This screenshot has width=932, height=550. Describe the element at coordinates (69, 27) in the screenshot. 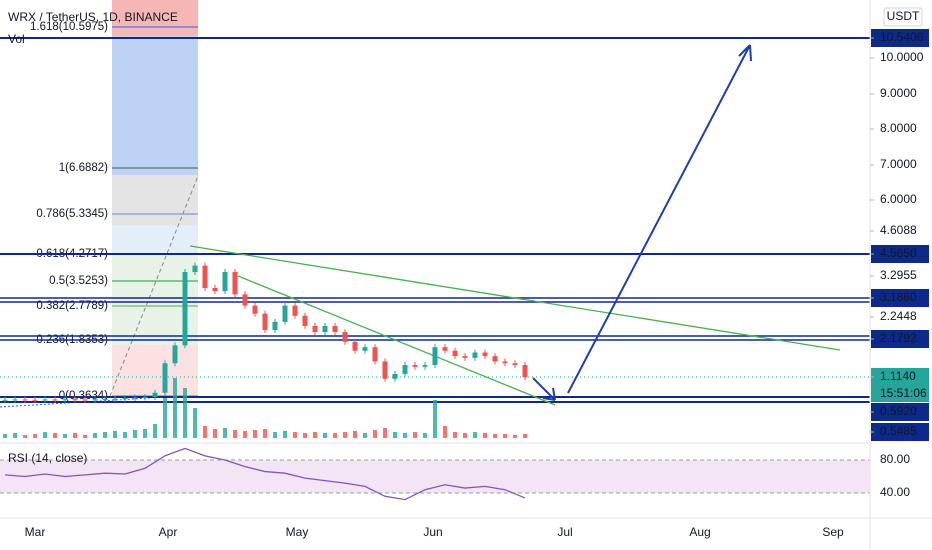

I see `fib-label: 1.618(10.5975)` at that location.